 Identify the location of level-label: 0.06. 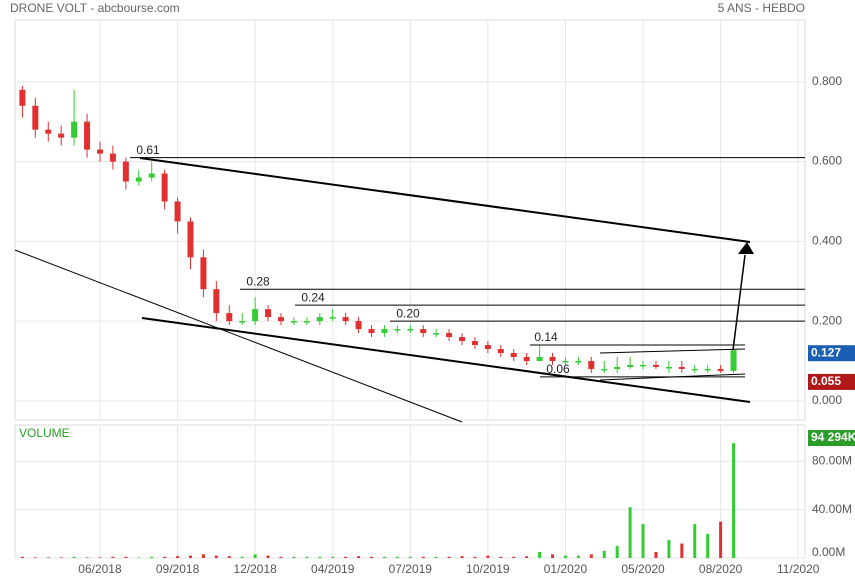
(558, 369).